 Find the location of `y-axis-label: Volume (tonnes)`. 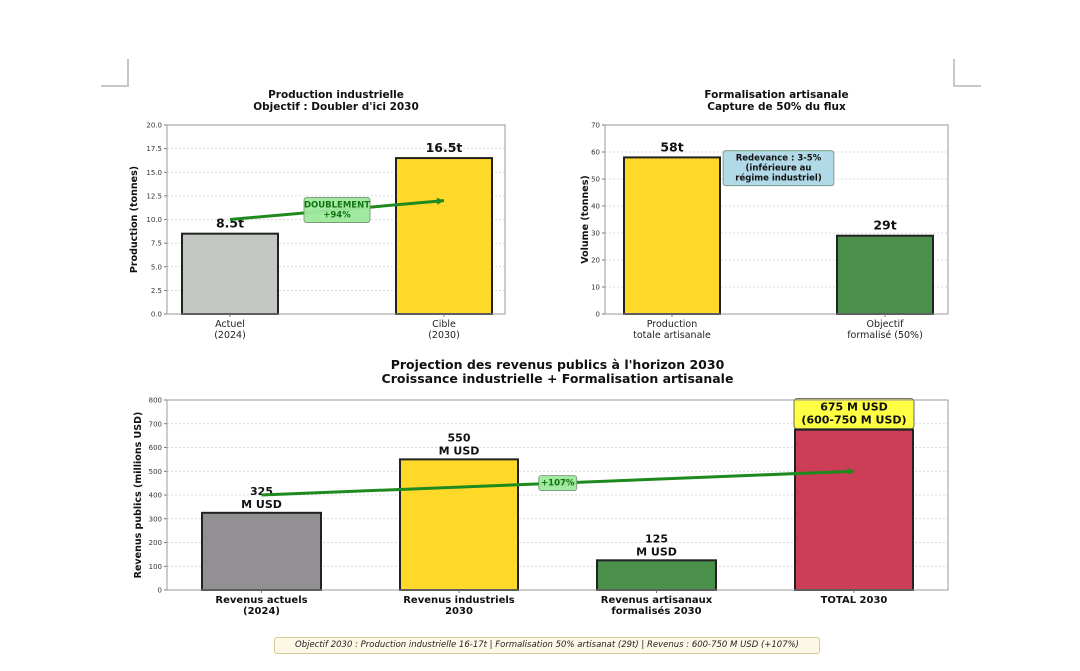

y-axis-label: Volume (tonnes) is located at coordinates (585, 219).